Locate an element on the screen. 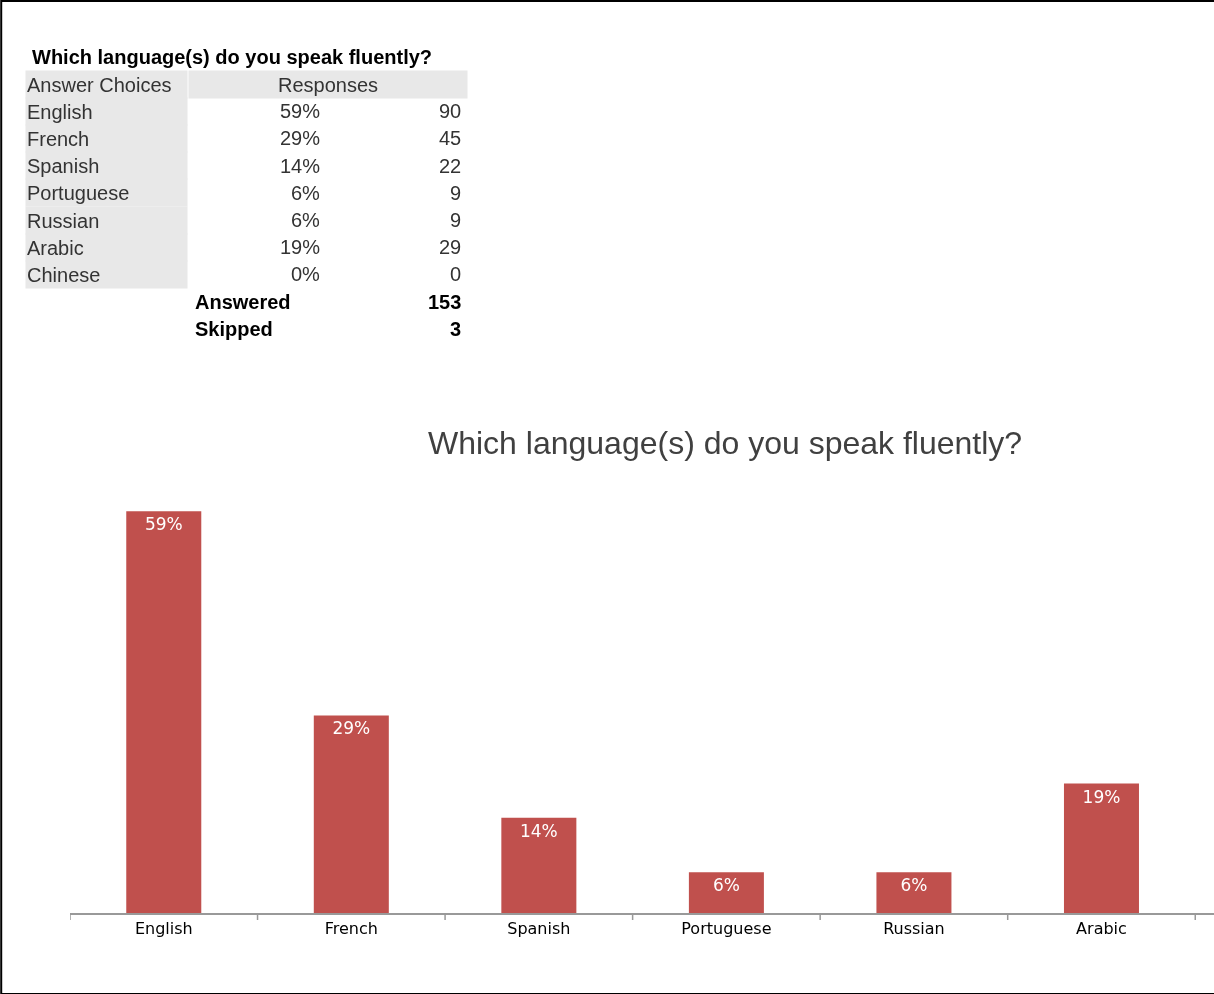 The image size is (1214, 994). text: Answered is located at coordinates (243, 302).